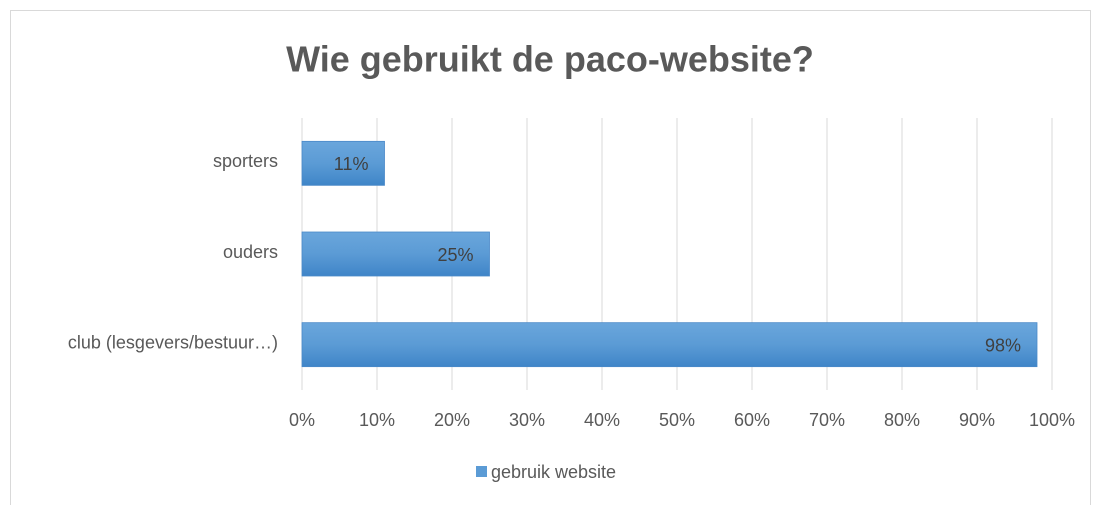 This screenshot has height=505, width=1098. Describe the element at coordinates (245, 161) in the screenshot. I see `y-tick-label: sporters` at that location.